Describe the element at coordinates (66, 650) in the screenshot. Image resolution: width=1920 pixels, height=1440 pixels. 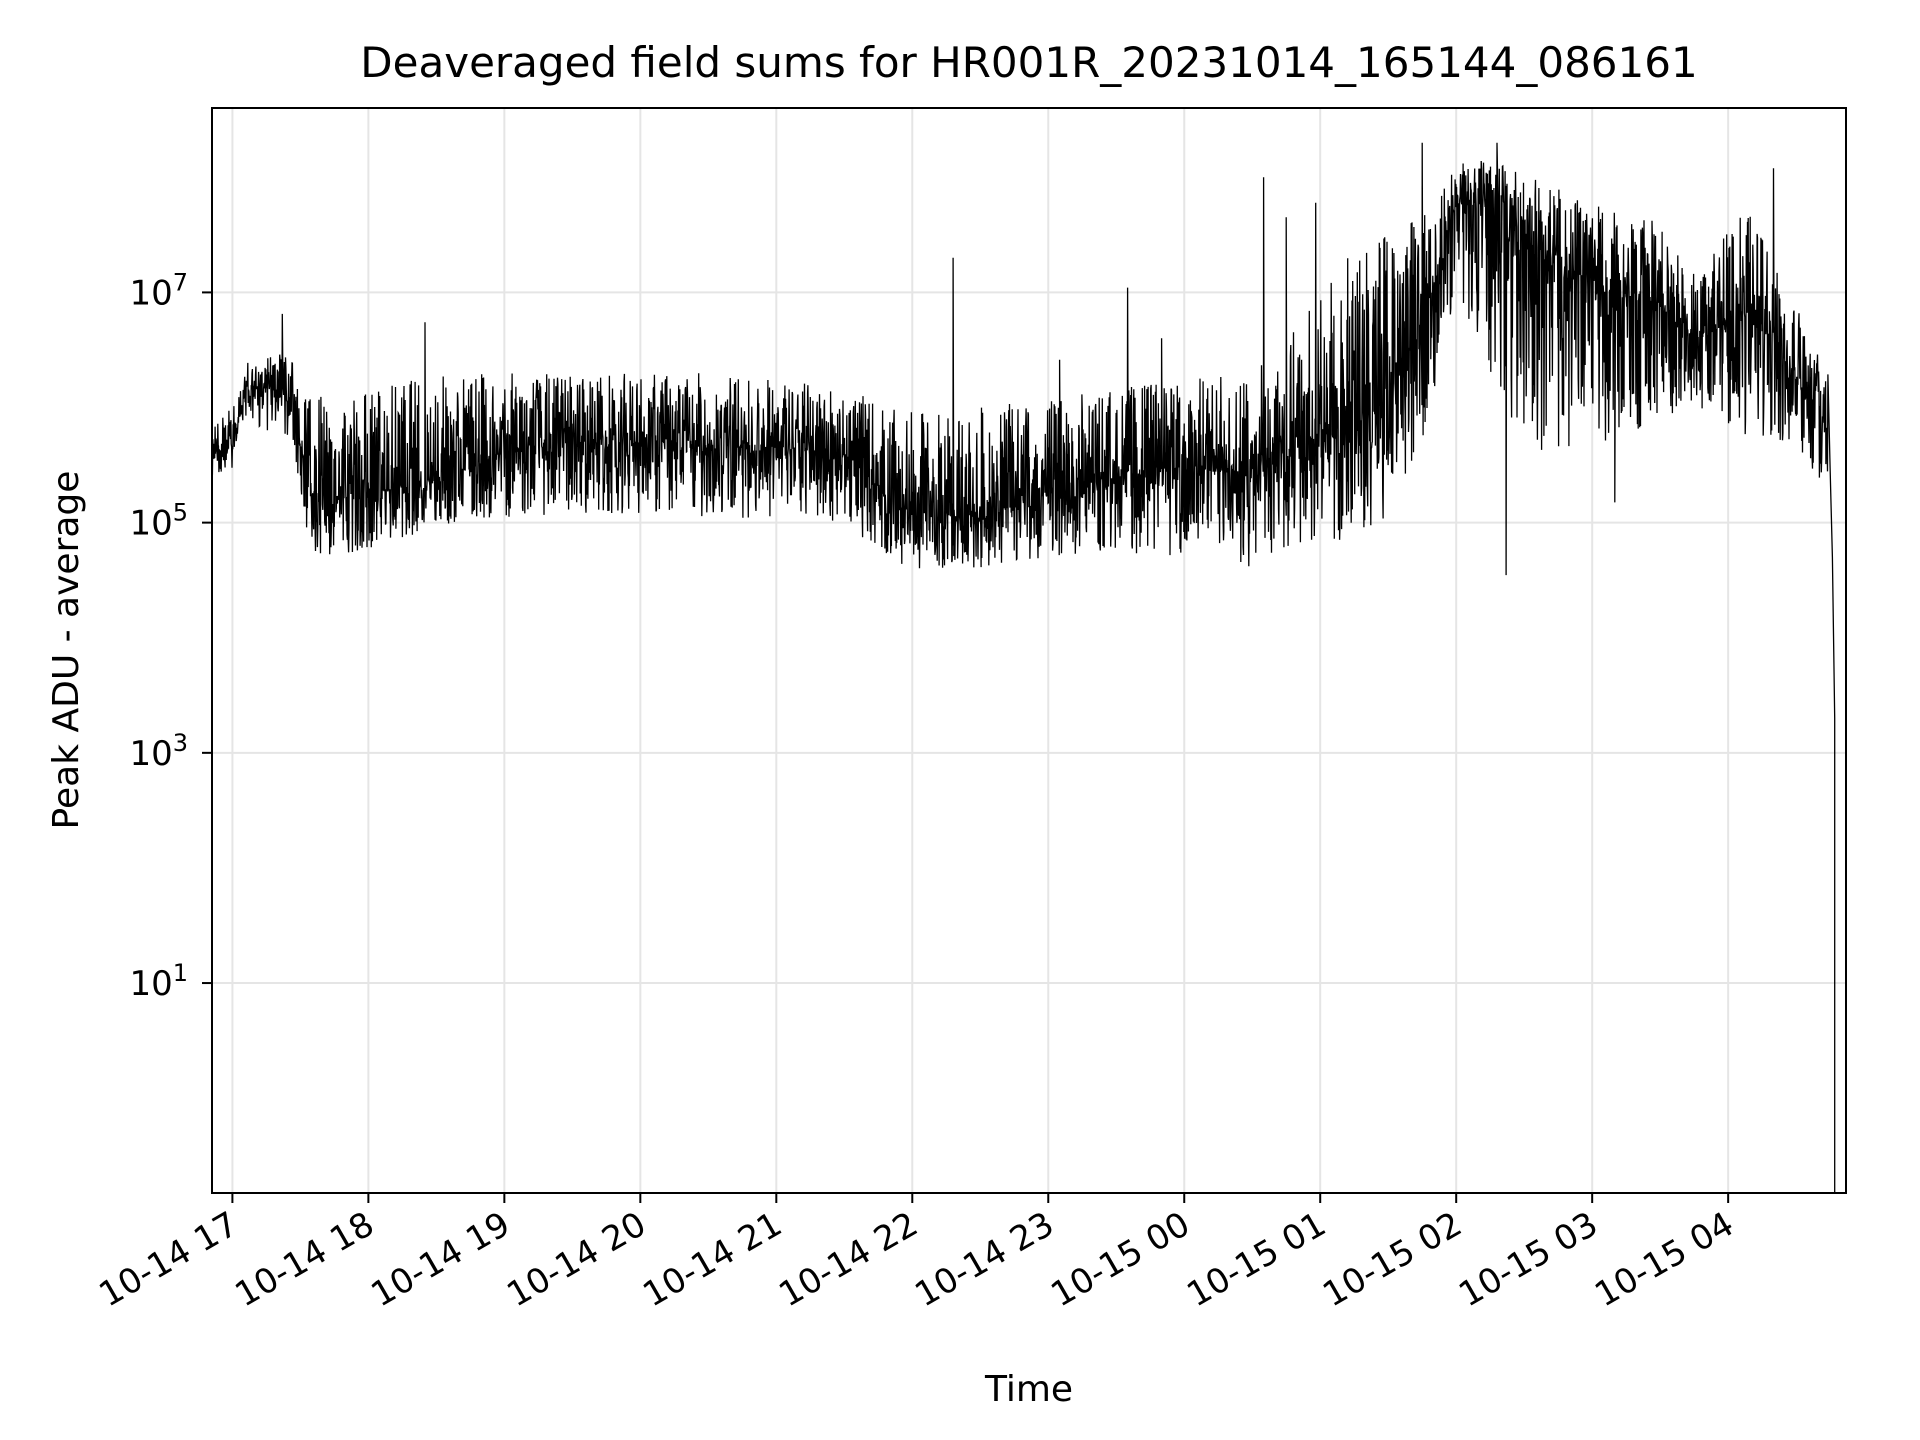
I see `y-axis-label: Peak ADU - average` at that location.